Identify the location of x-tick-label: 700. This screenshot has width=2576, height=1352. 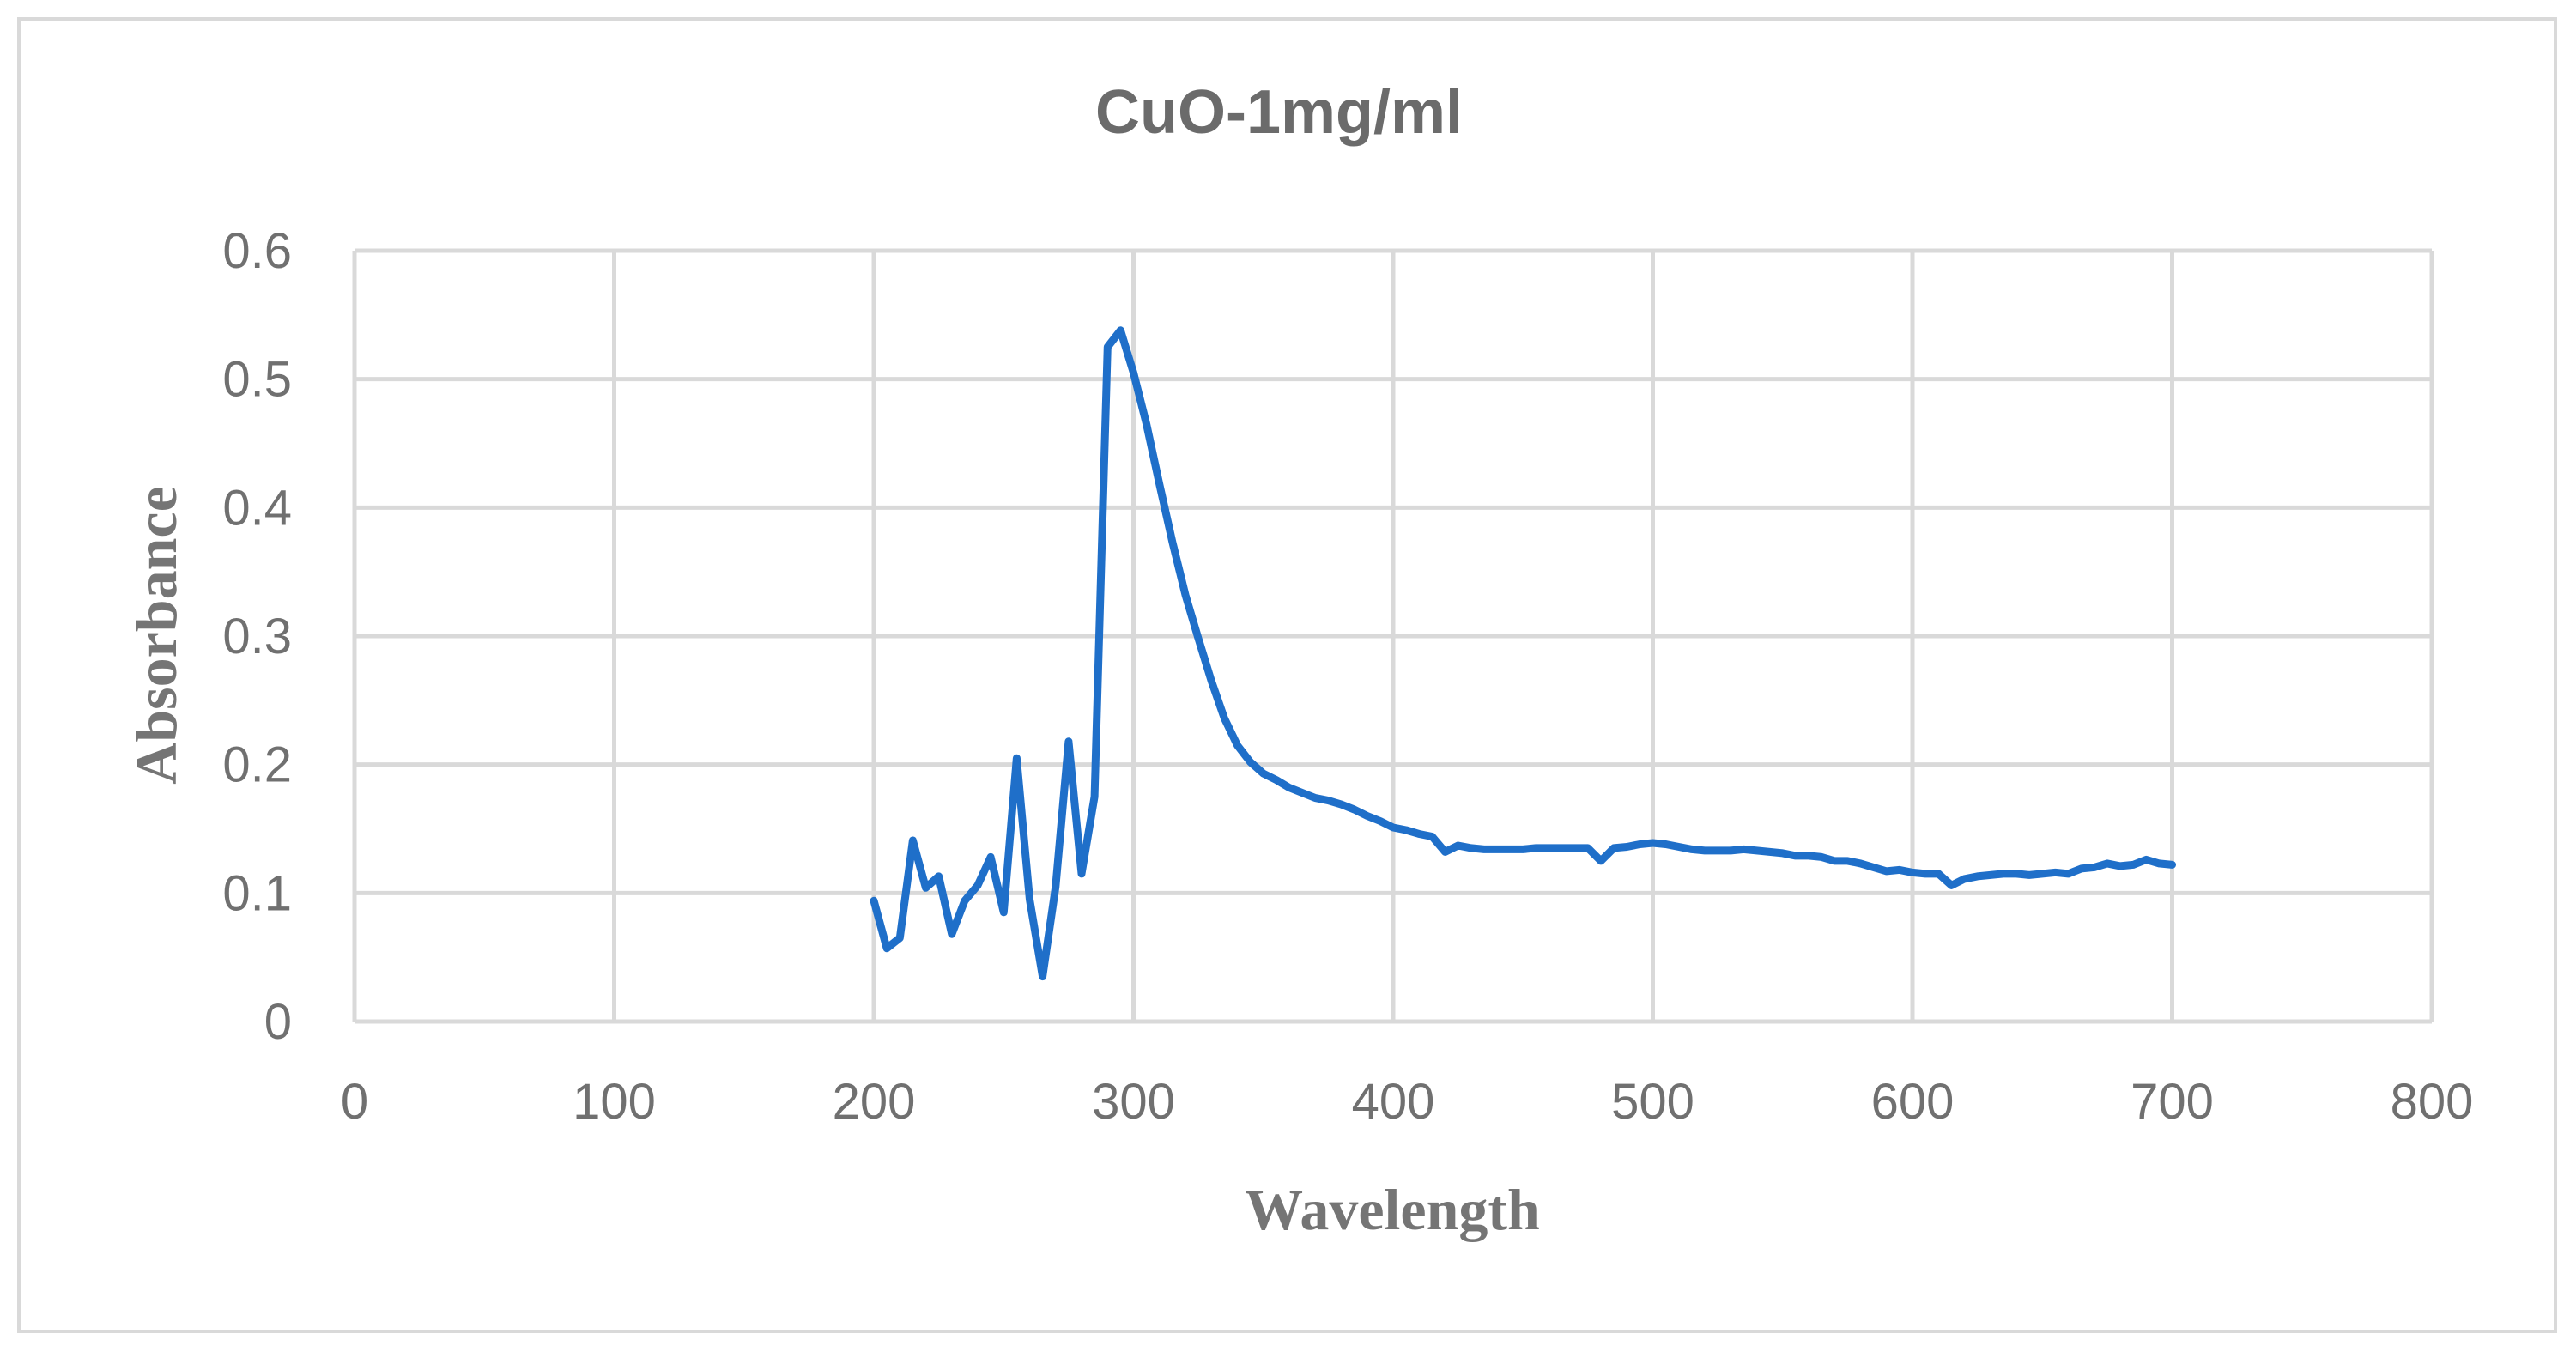
(2172, 1102).